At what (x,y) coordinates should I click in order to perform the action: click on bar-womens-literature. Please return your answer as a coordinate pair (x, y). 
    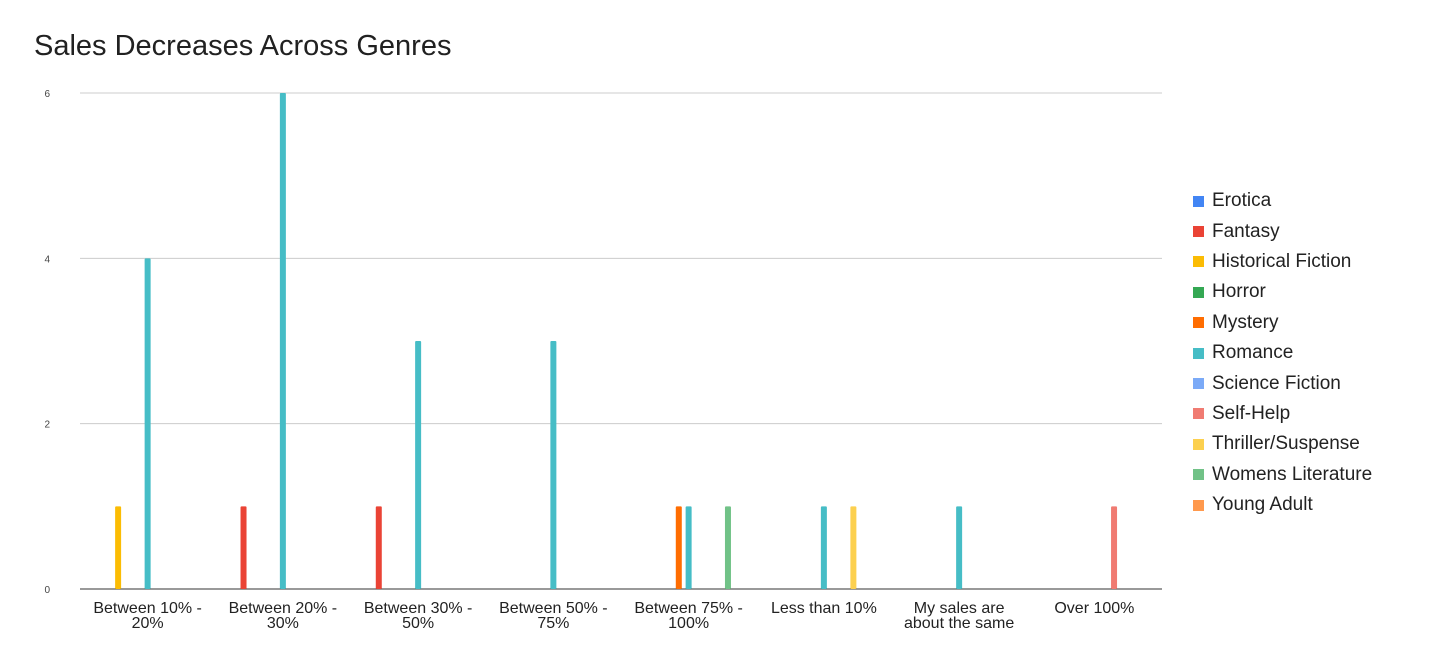
    Looking at the image, I should click on (727, 547).